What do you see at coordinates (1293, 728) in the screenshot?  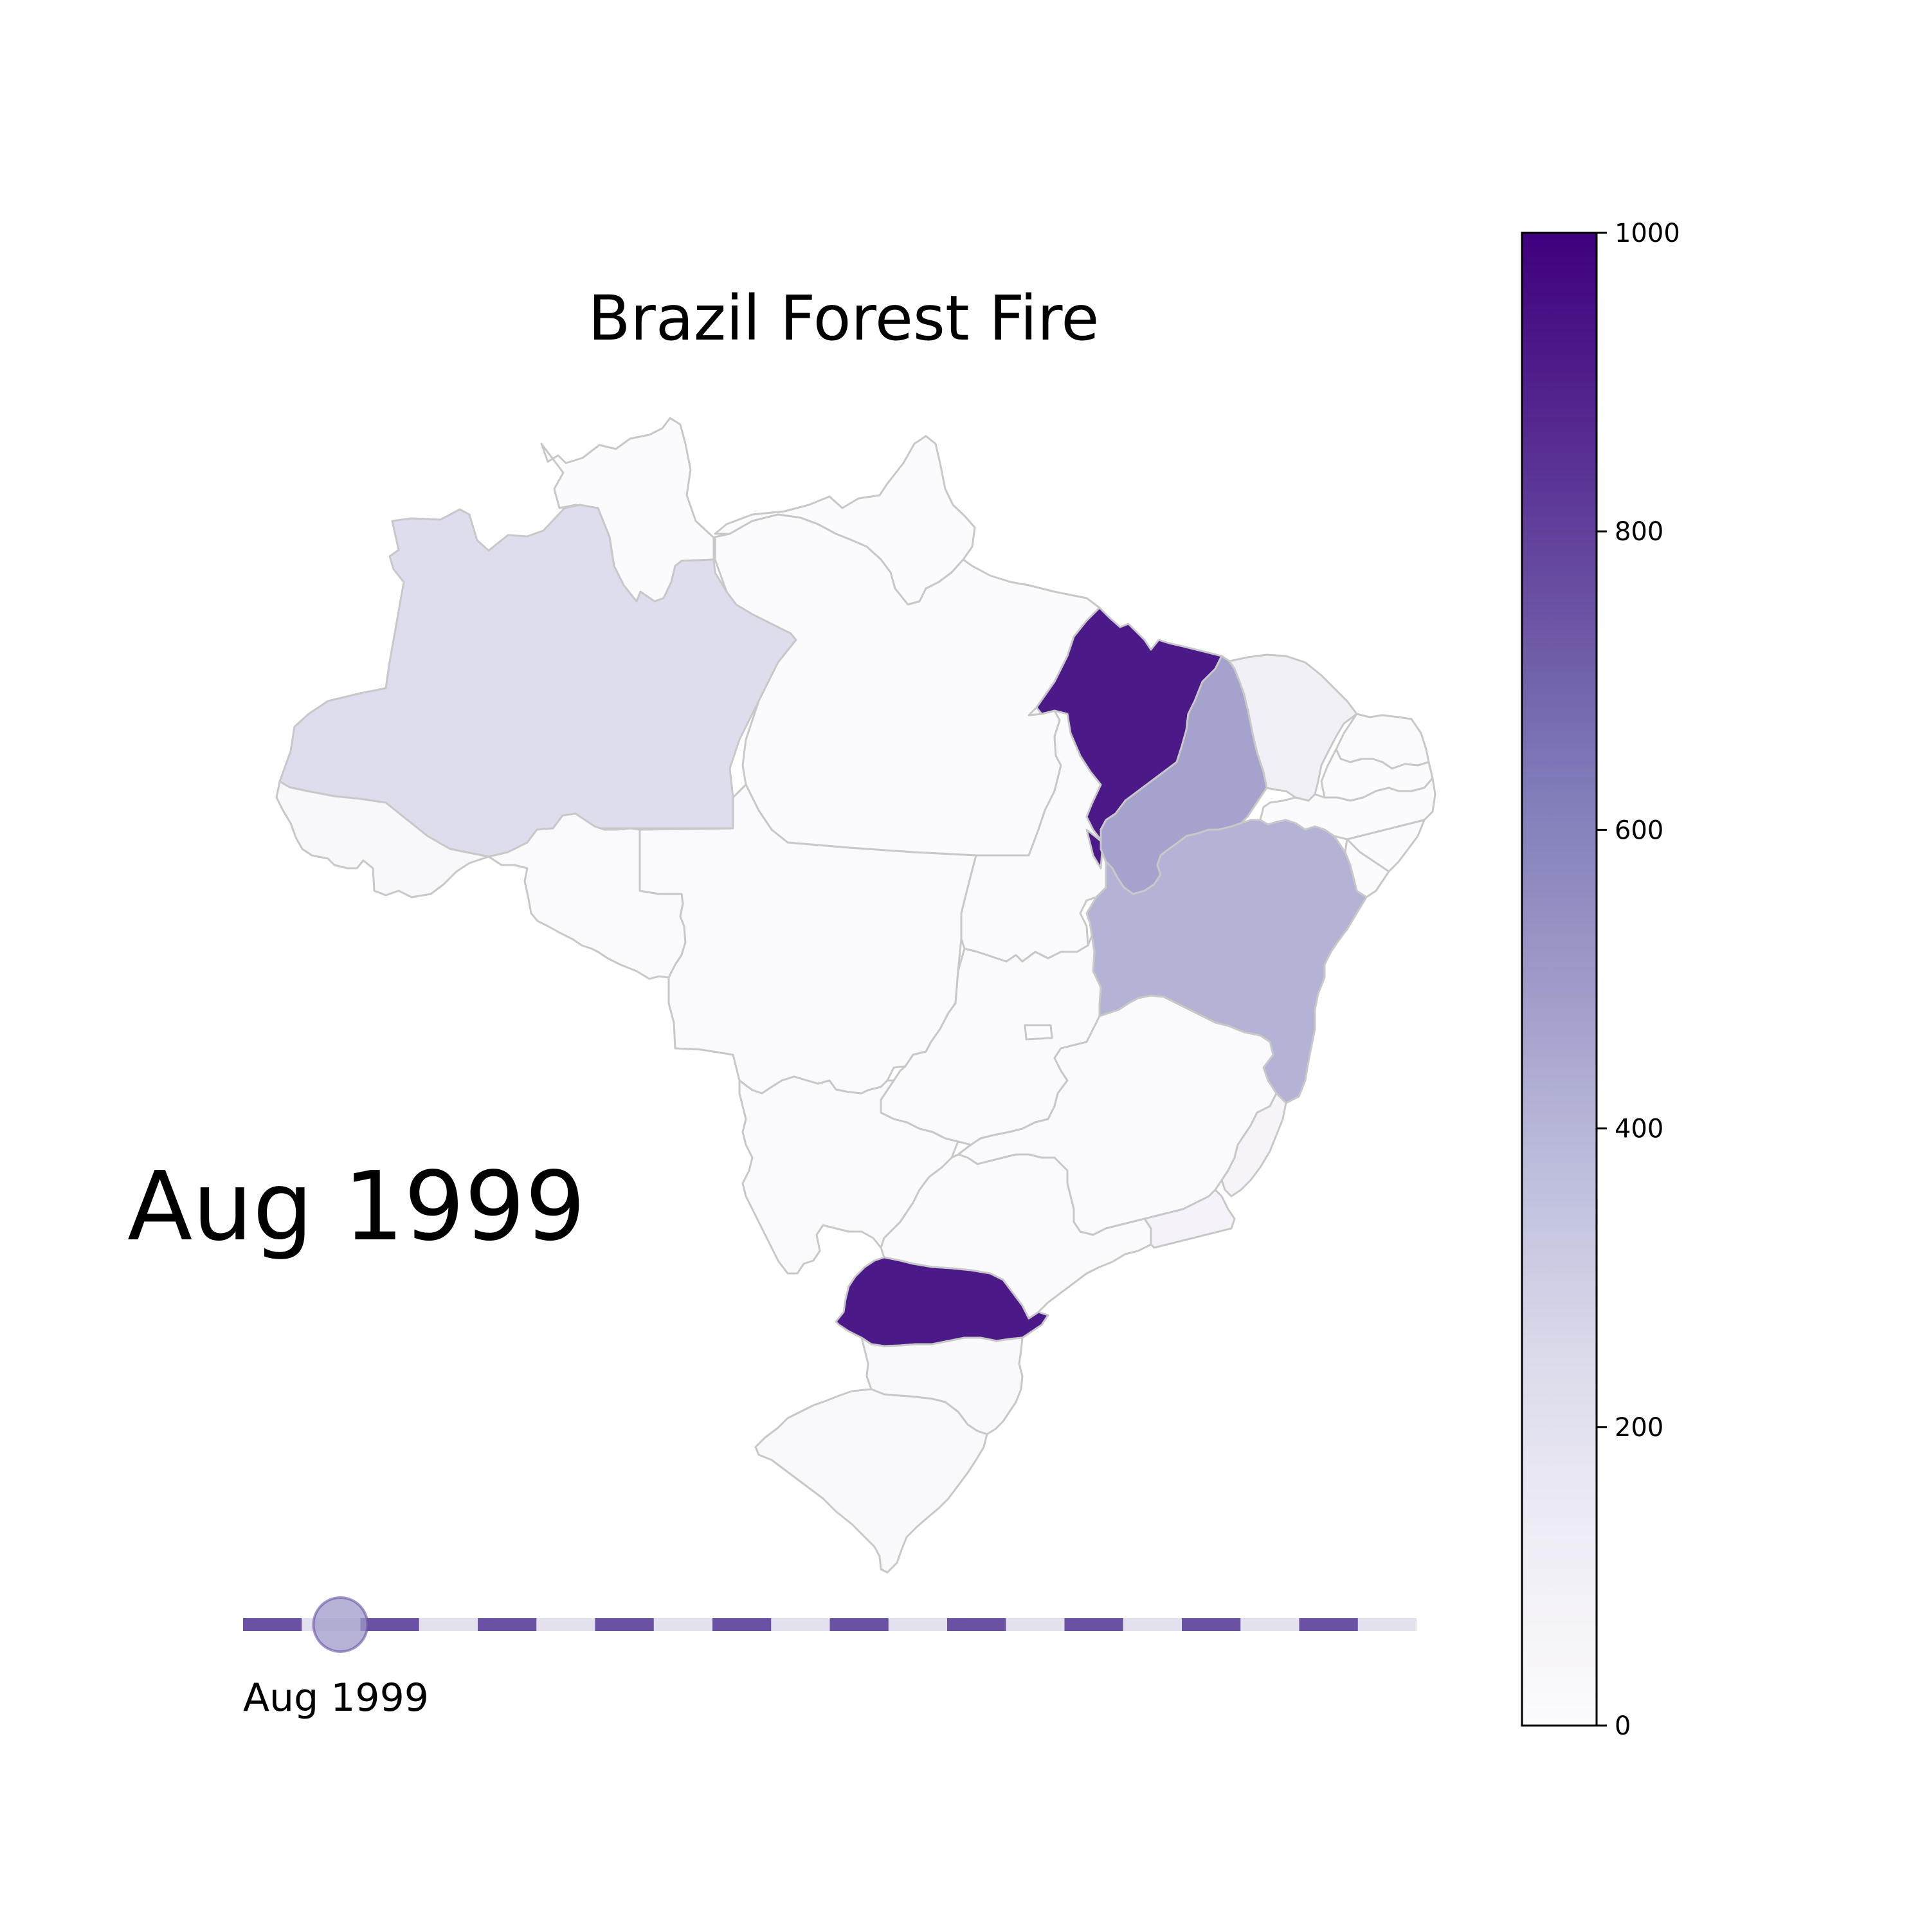 I see `state-ceara` at bounding box center [1293, 728].